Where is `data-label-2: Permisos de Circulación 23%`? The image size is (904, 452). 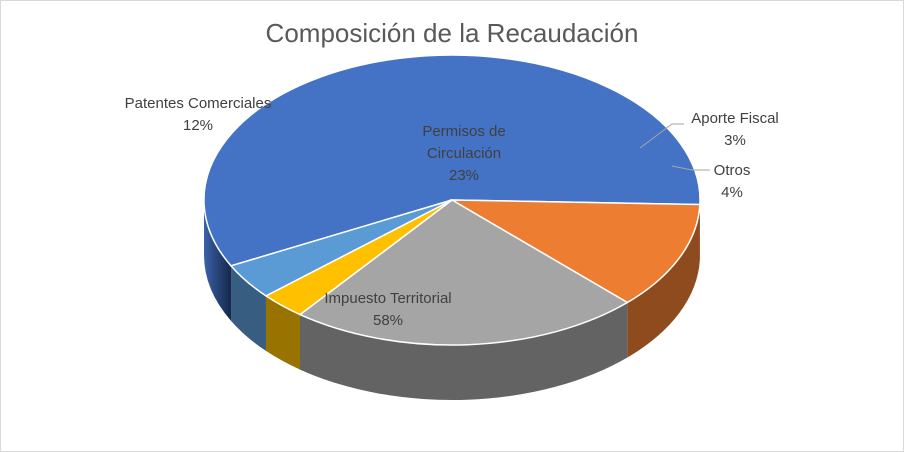 data-label-2: Permisos de Circulación 23% is located at coordinates (463, 153).